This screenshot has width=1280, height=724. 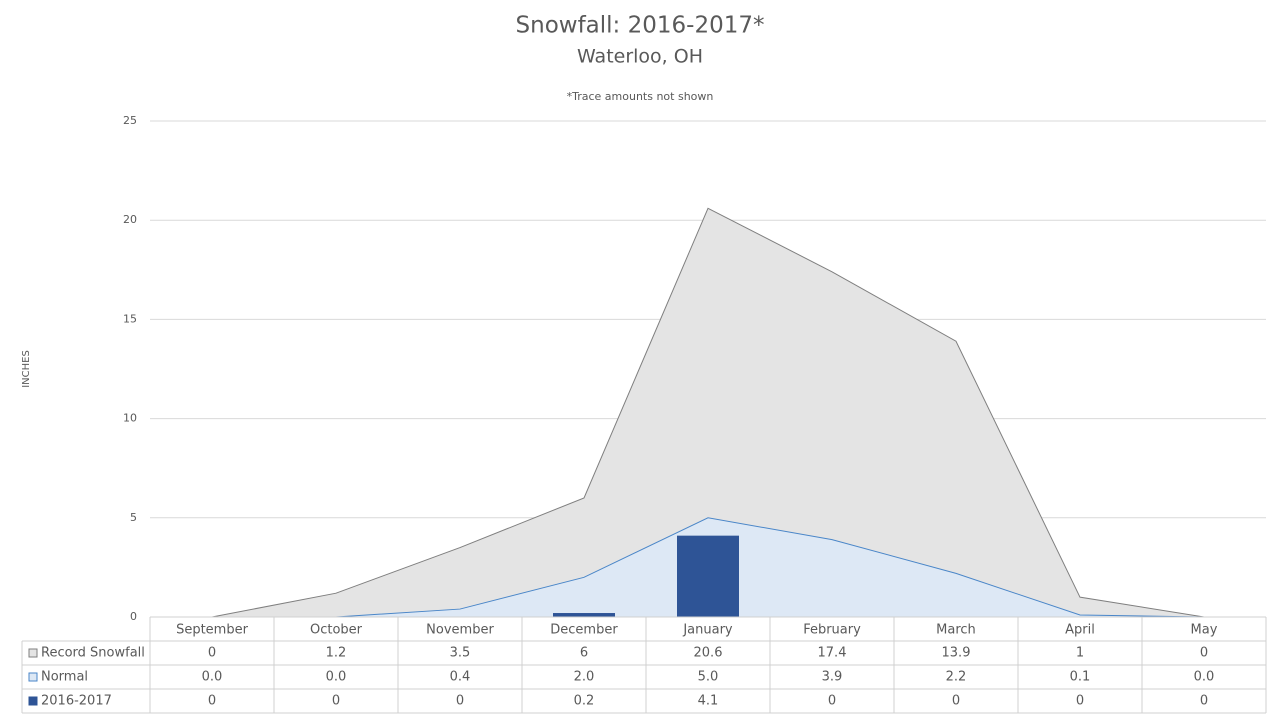 I want to click on x-tick-label: September, so click(x=212, y=630).